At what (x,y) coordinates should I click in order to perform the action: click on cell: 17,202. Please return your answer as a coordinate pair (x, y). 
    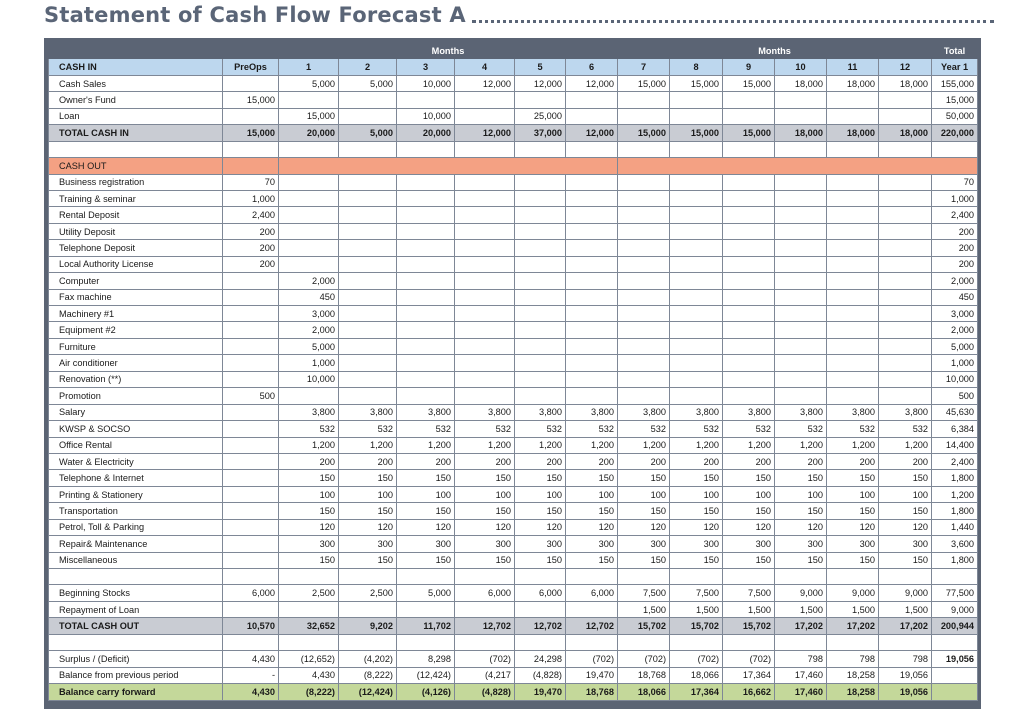
    Looking at the image, I should click on (853, 626).